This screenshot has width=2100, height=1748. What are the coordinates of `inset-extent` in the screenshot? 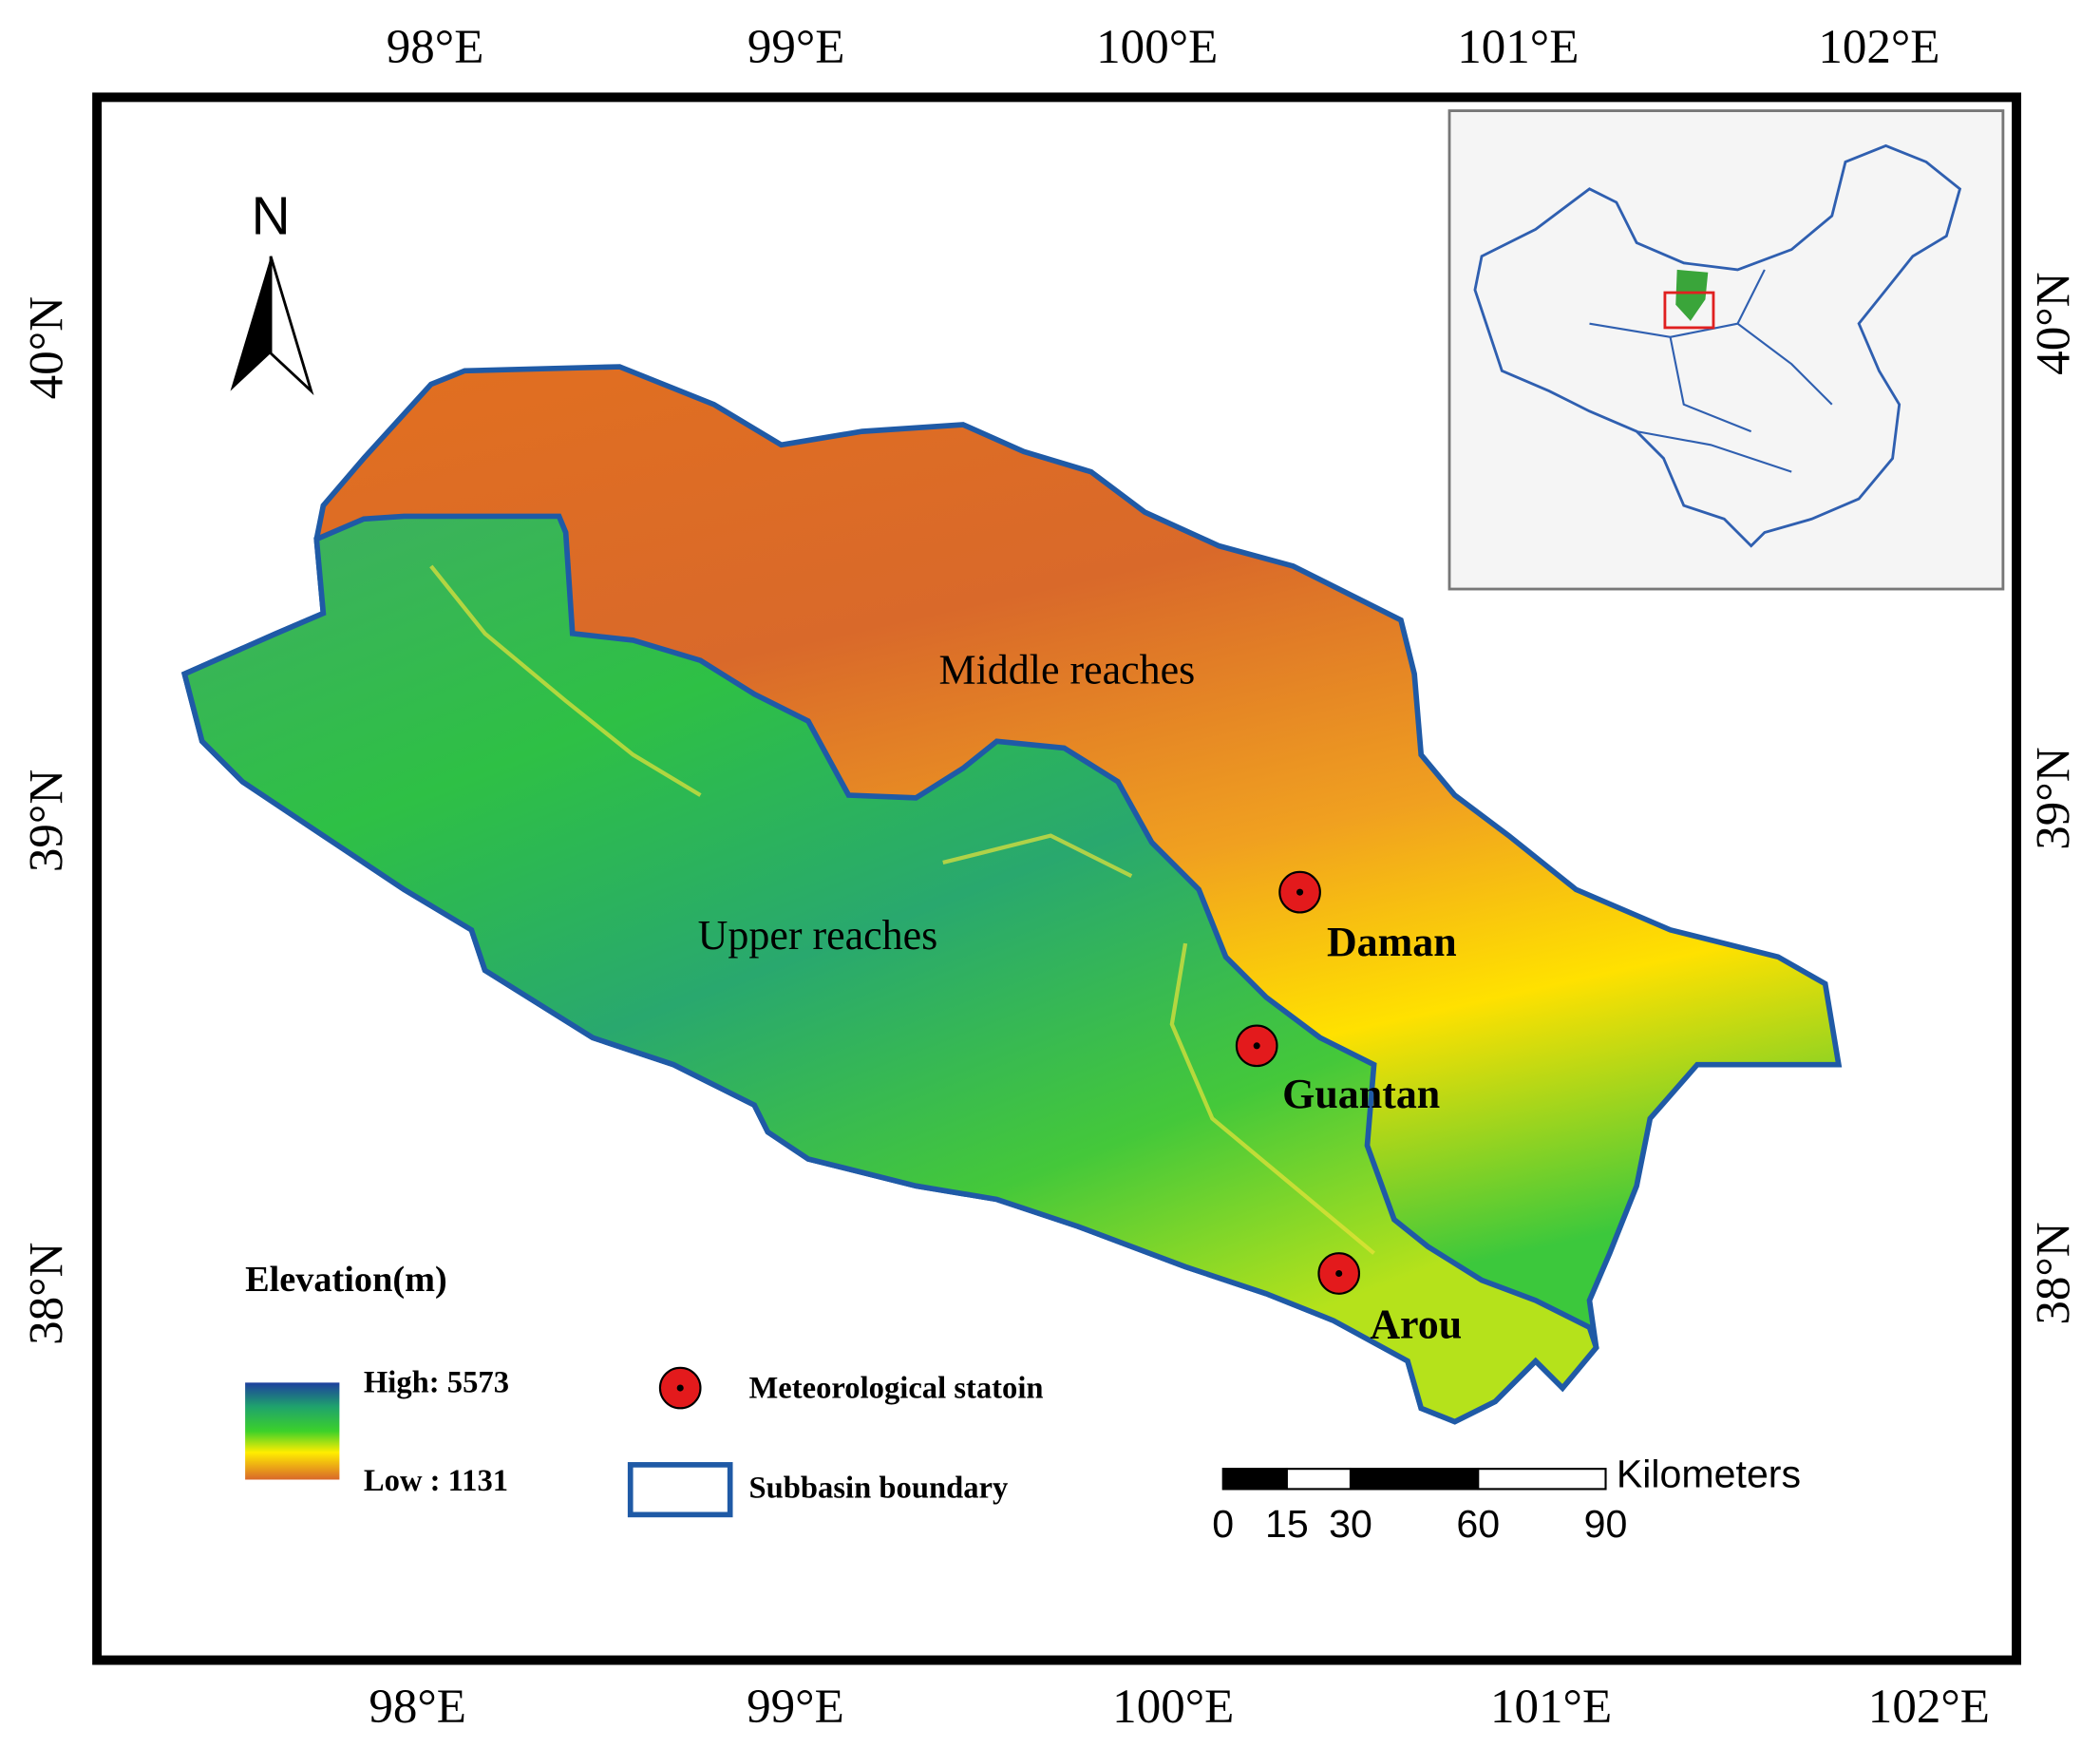 It's located at (1689, 310).